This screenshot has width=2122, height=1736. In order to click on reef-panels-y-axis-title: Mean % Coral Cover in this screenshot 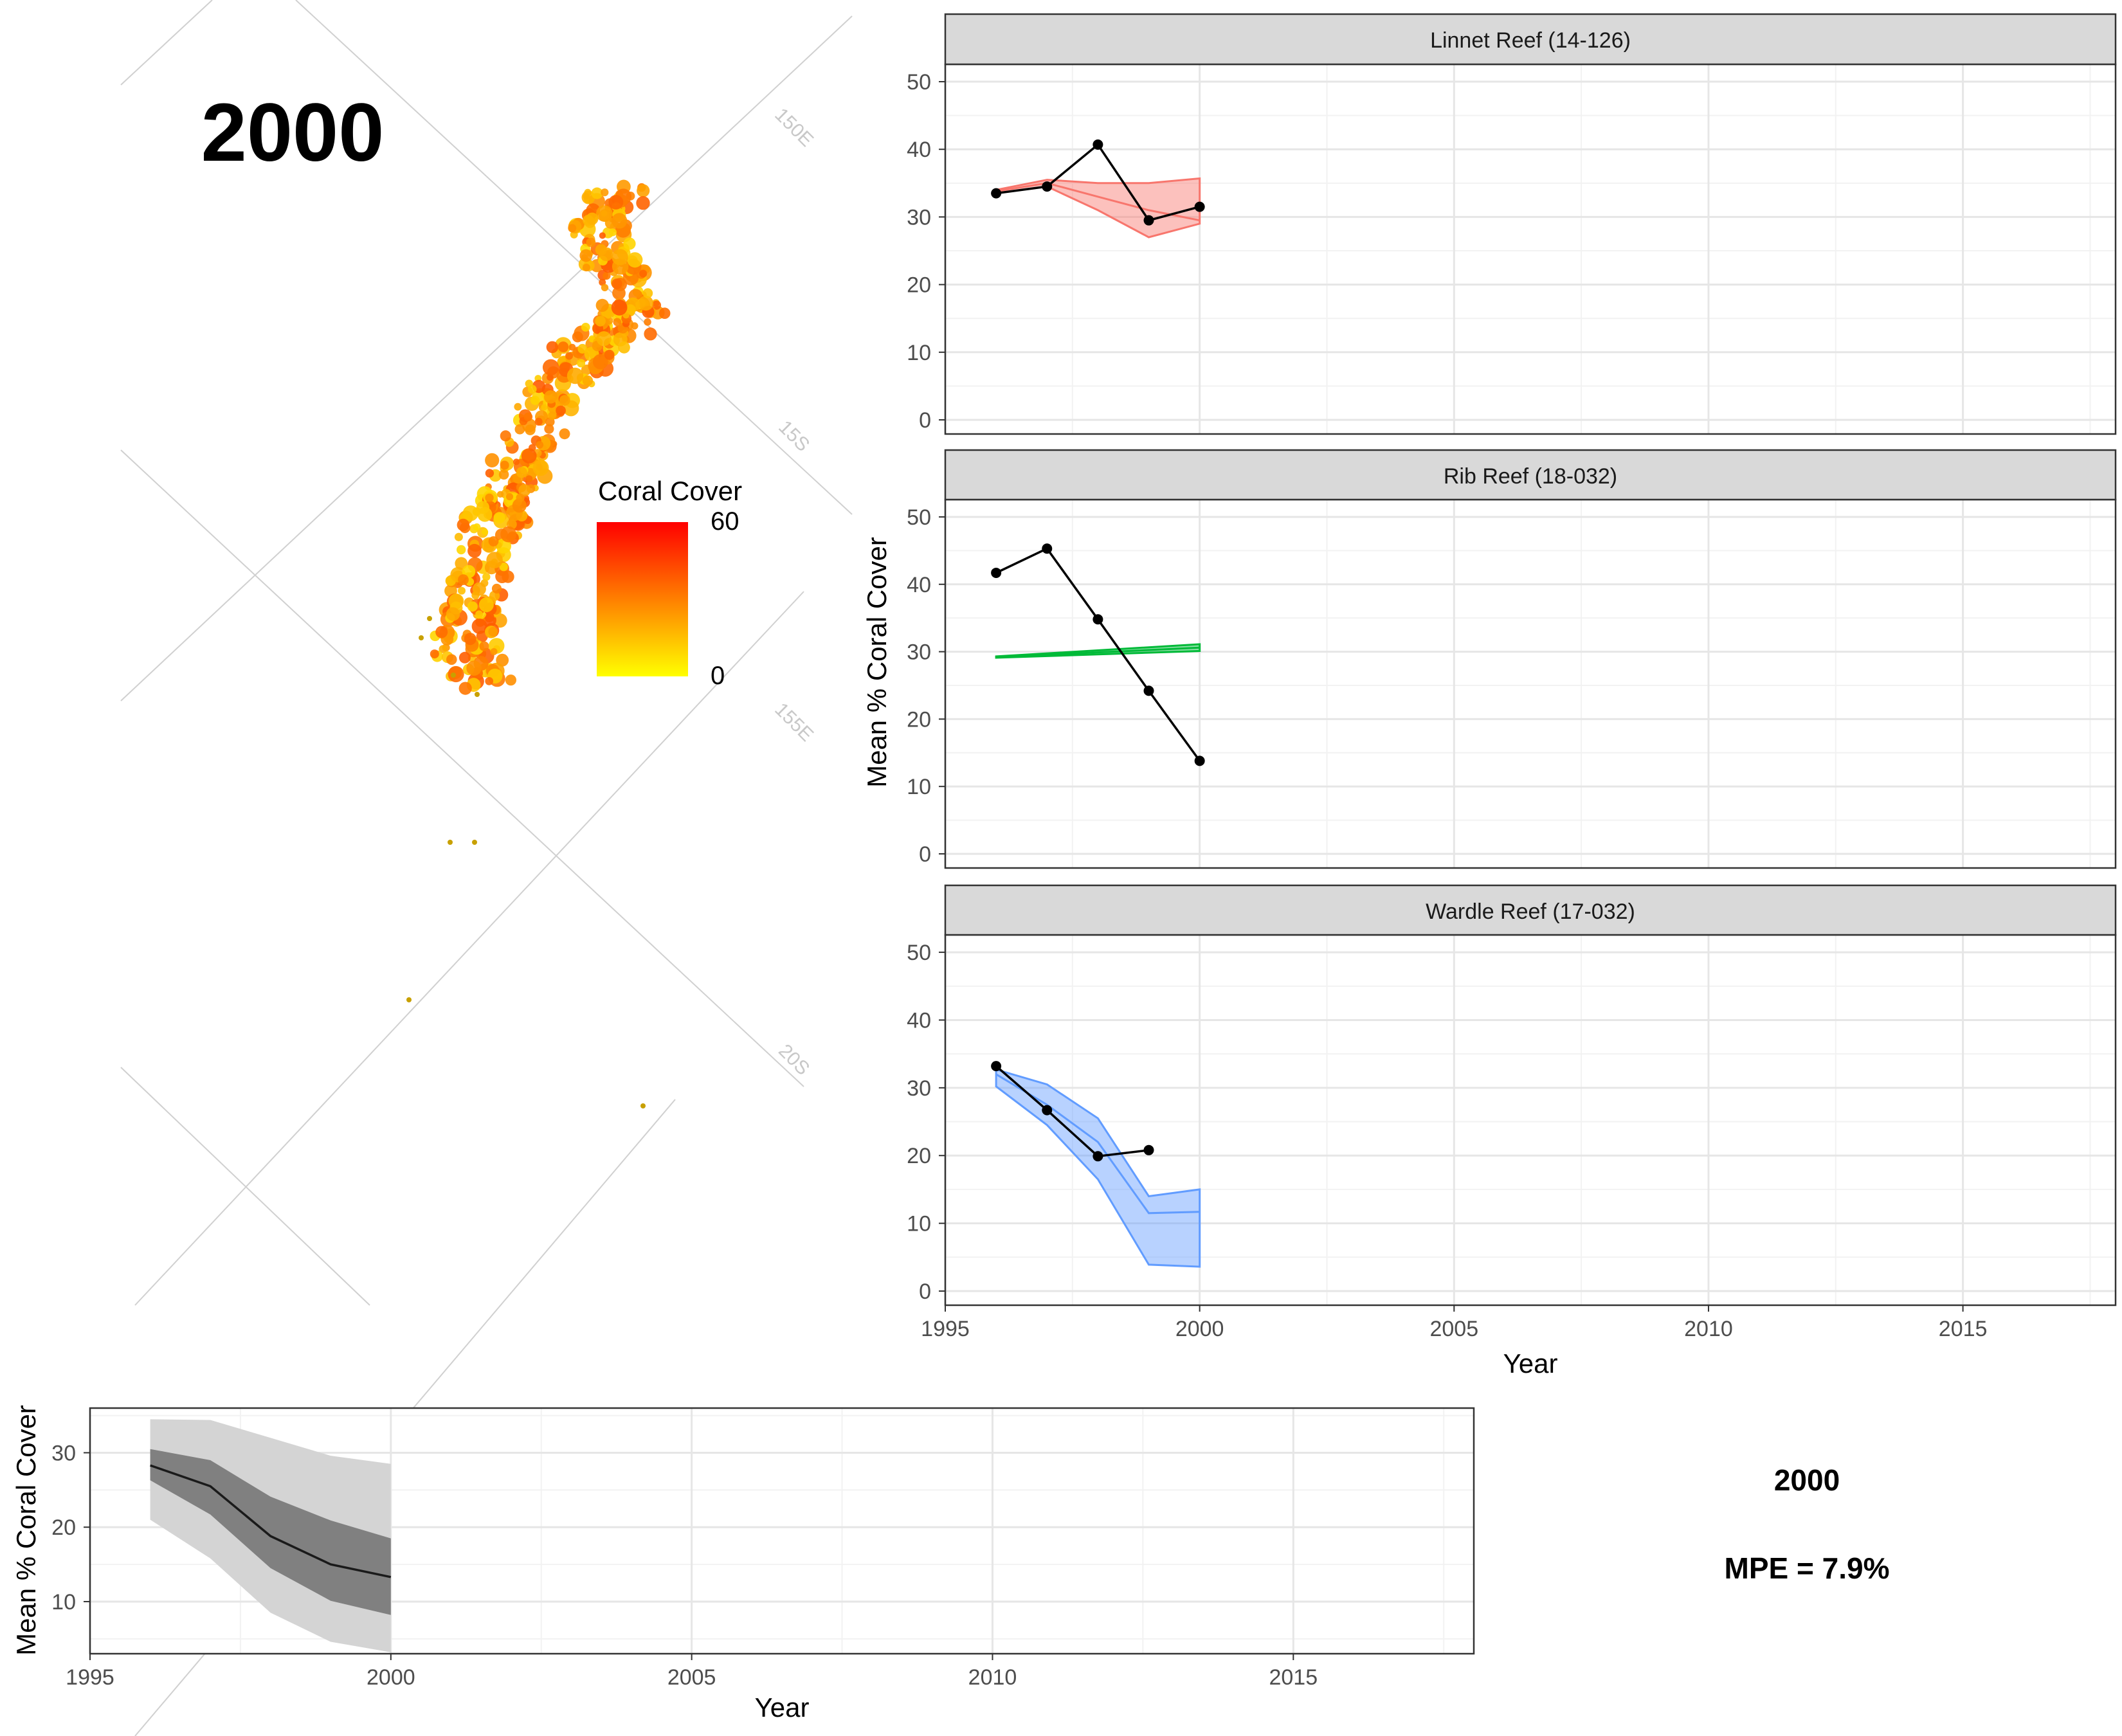, I will do `click(877, 662)`.